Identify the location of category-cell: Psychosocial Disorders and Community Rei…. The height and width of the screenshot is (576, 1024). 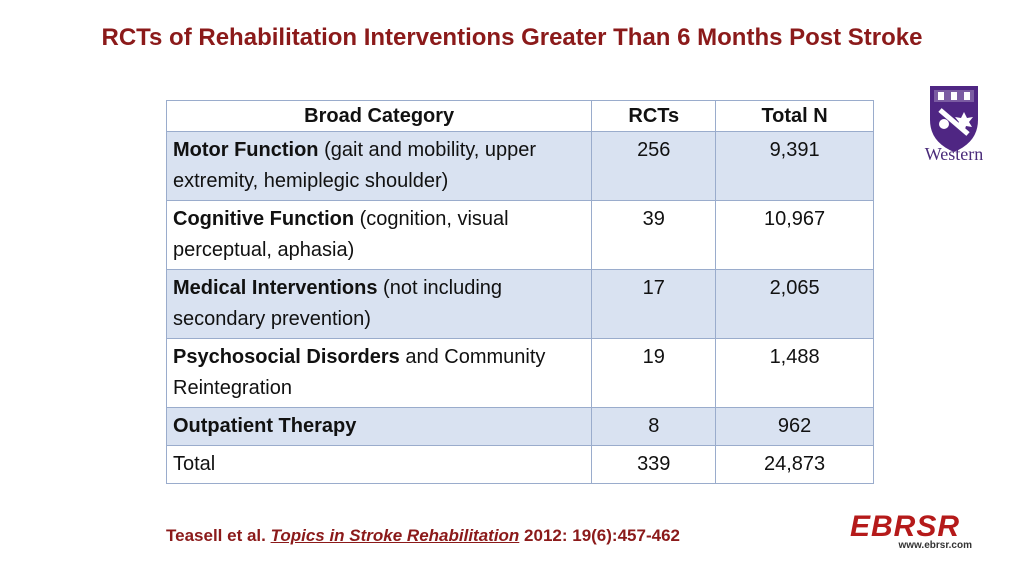
(379, 373).